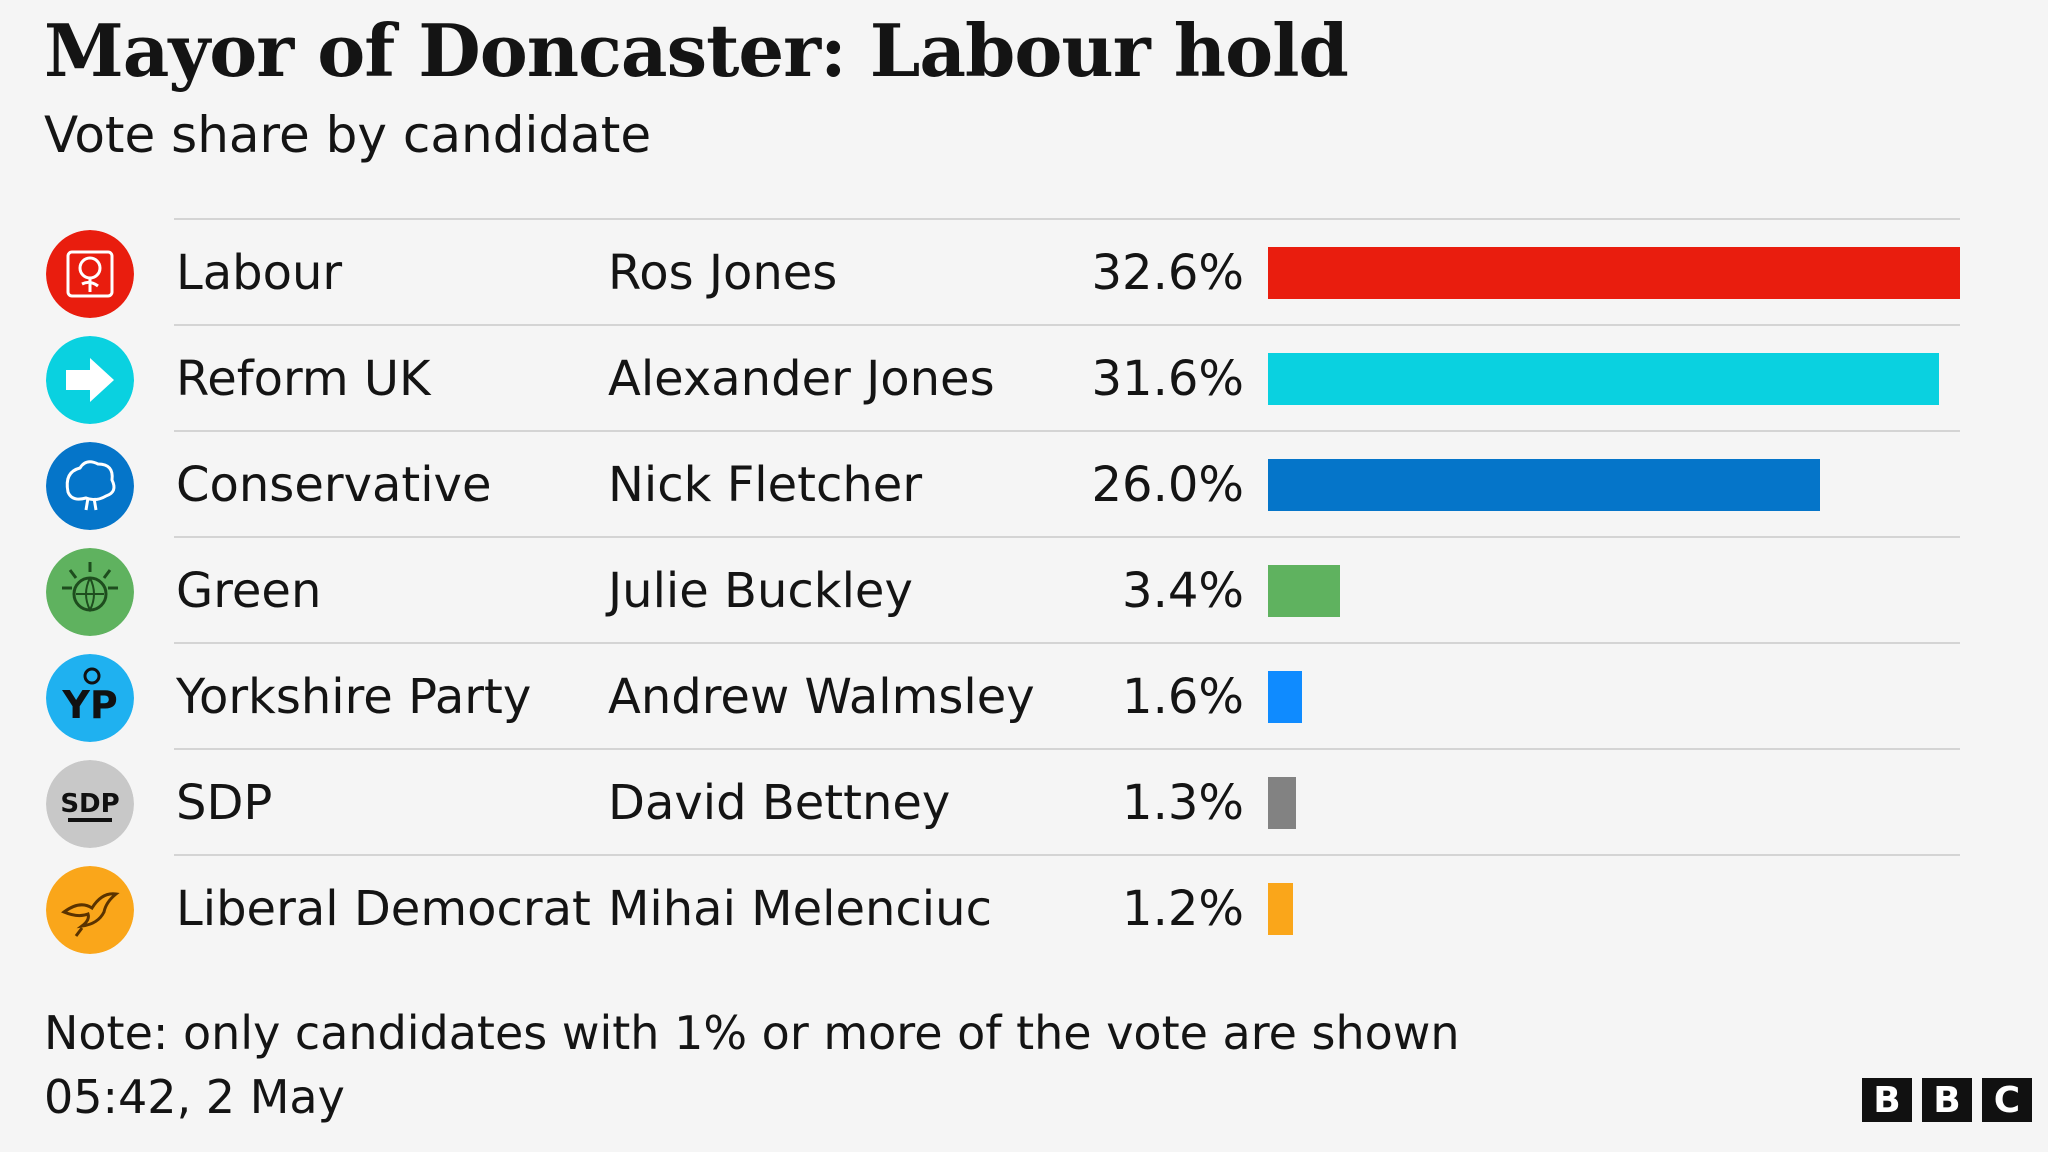 This screenshot has height=1152, width=2048. I want to click on value-label: 26.0%, so click(1167, 485).